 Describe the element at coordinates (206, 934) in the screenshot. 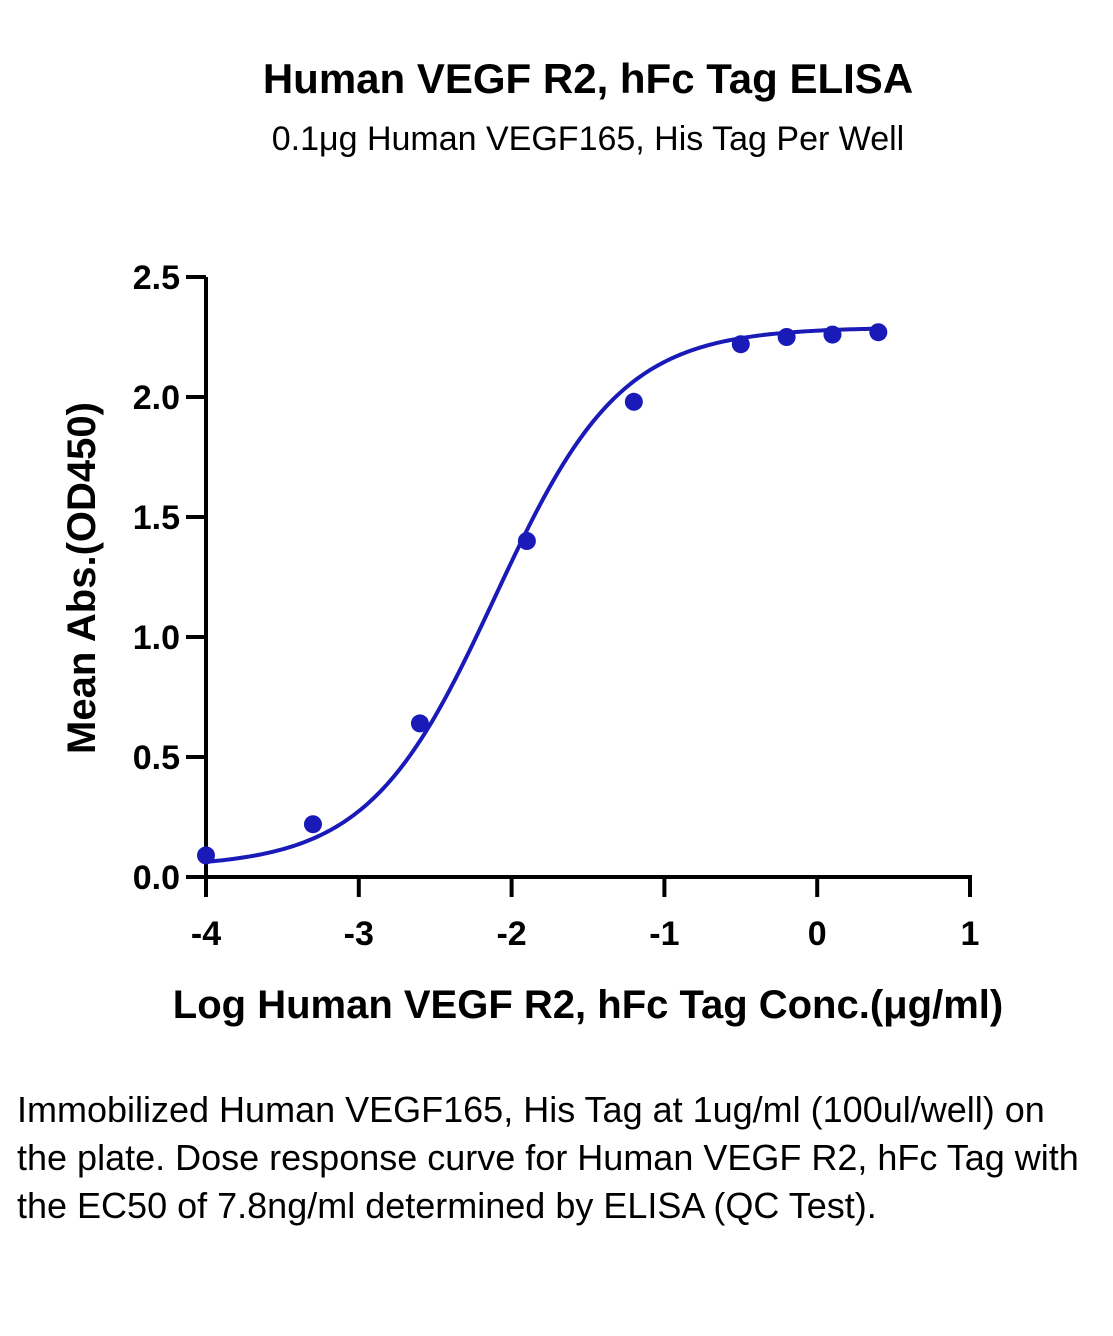

I see `x-tick-label: -4` at that location.